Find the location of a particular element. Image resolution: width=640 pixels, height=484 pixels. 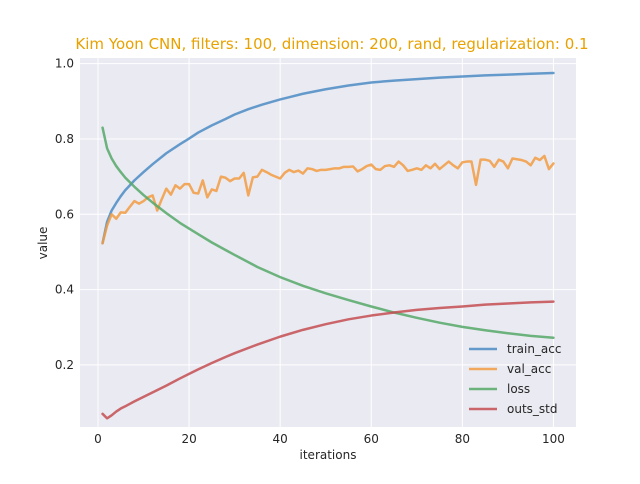

y-axis-label: value is located at coordinates (43, 243).